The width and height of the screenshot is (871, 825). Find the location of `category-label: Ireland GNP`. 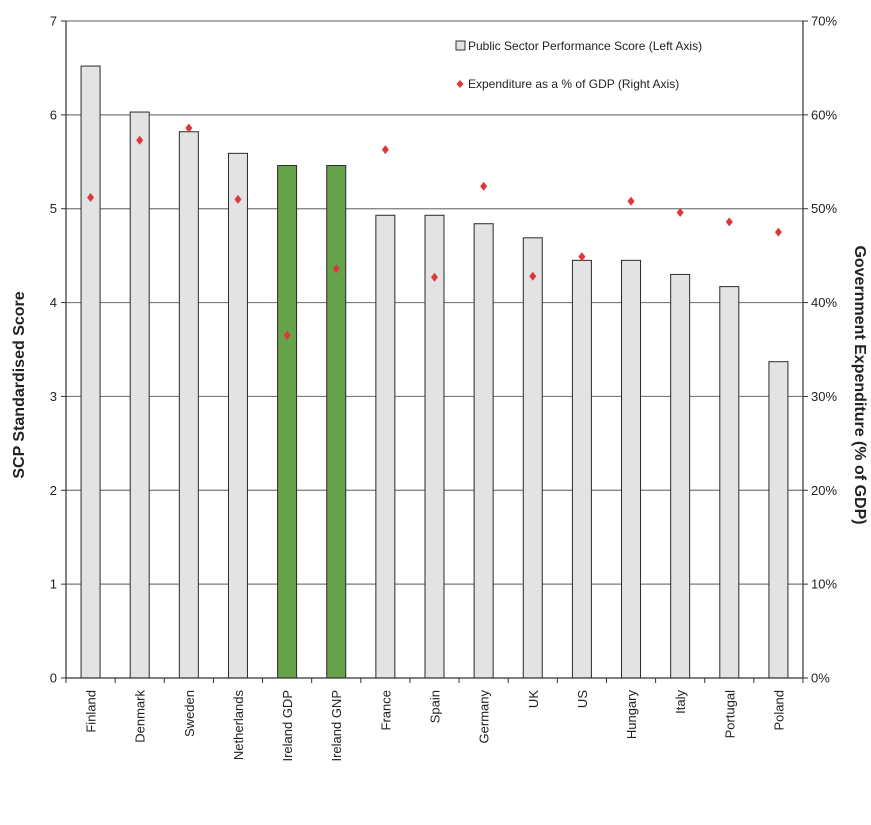

category-label: Ireland GNP is located at coordinates (336, 726).